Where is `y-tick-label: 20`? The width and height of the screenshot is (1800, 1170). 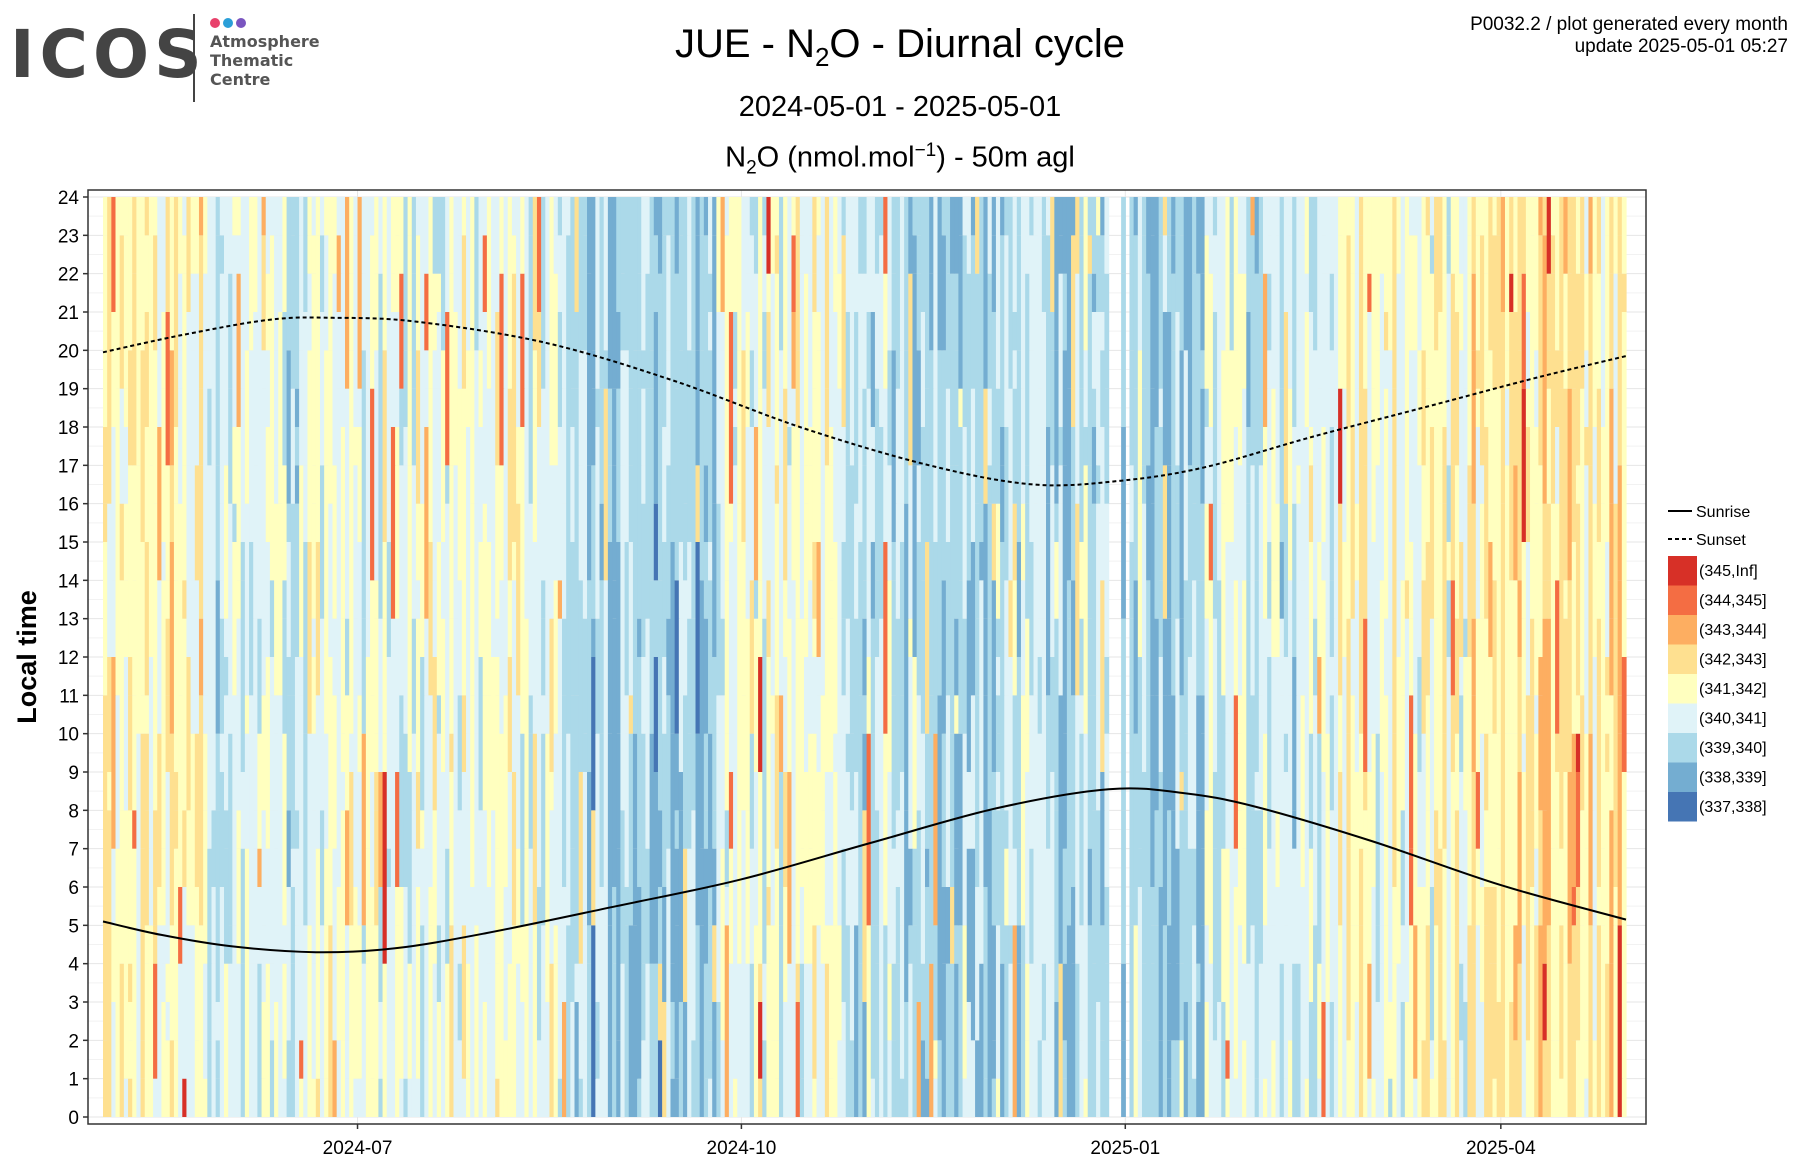 y-tick-label: 20 is located at coordinates (68, 351).